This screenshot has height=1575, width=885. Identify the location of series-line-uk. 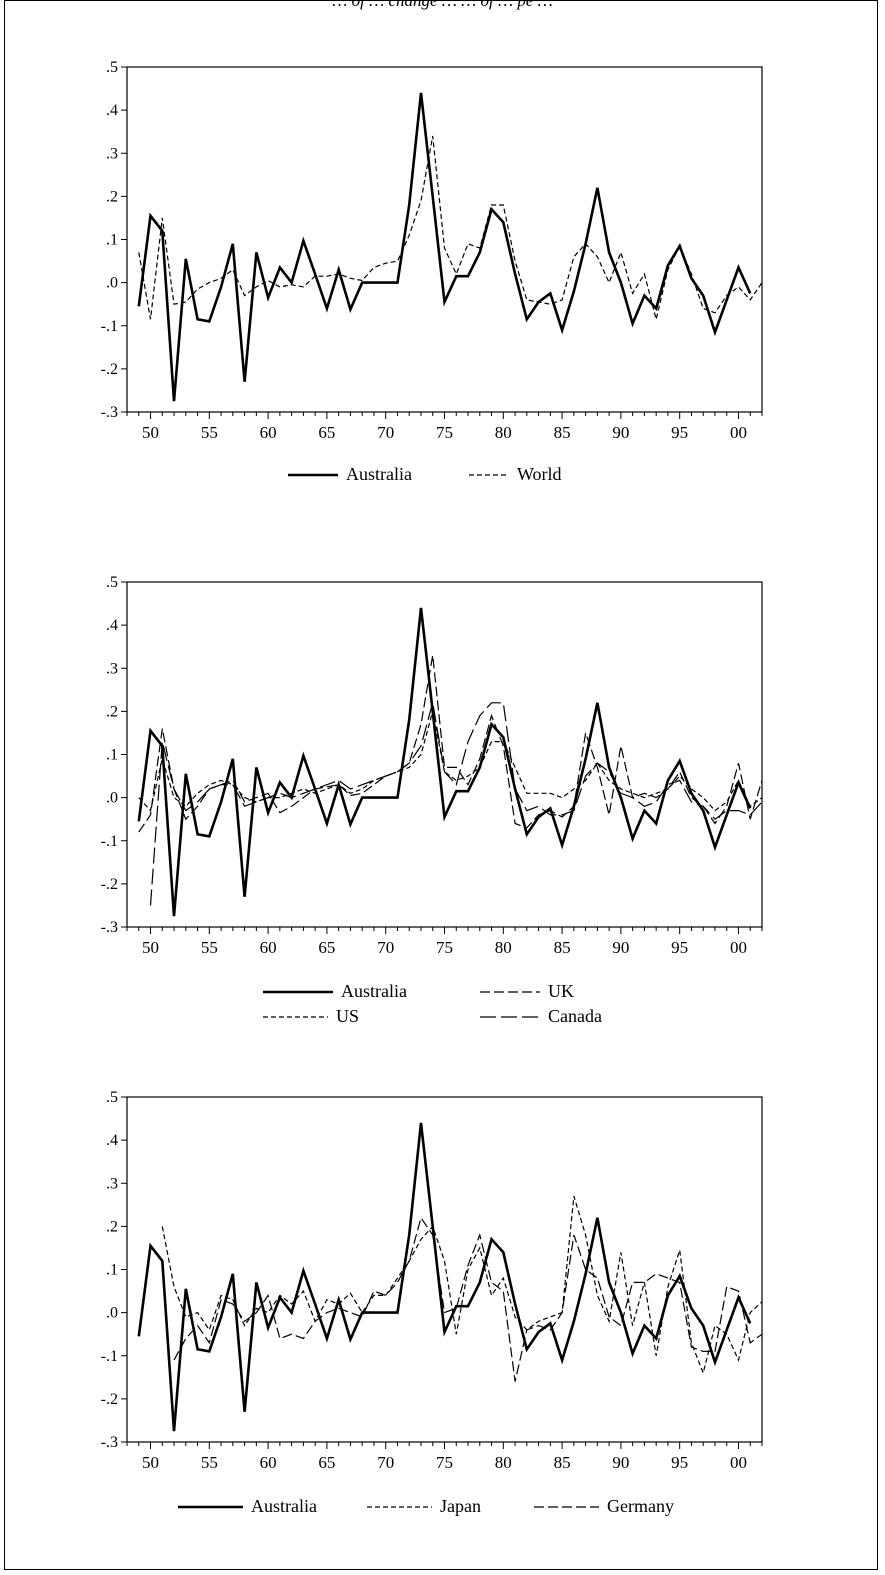
(450, 744).